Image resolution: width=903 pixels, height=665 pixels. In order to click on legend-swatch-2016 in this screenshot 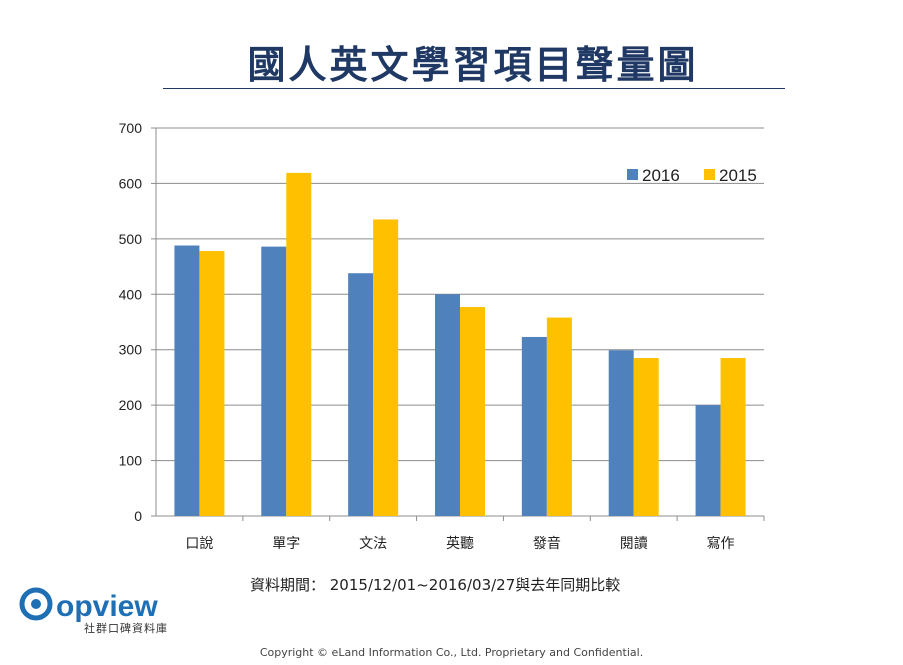, I will do `click(632, 174)`.